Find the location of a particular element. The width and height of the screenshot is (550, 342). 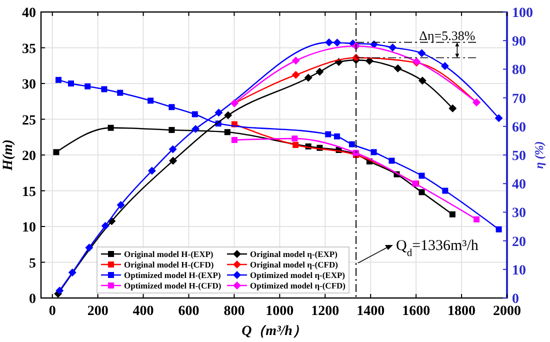

y2-tick-label: 50 is located at coordinates (519, 156).